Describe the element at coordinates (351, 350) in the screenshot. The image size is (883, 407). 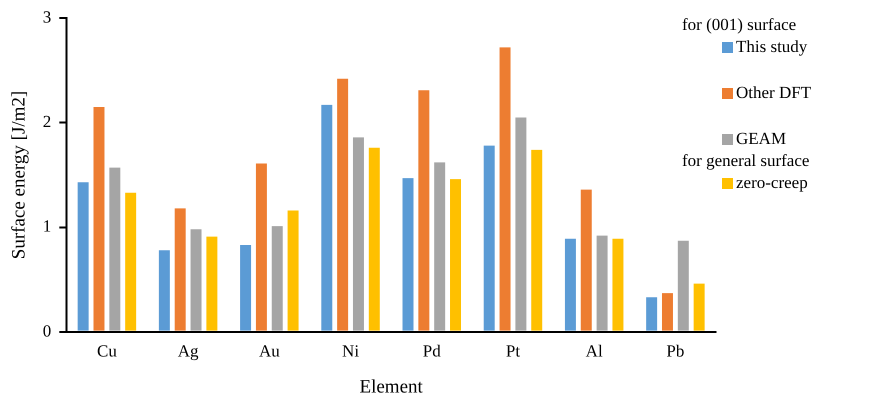
I see `x-tick-label: Ni` at that location.